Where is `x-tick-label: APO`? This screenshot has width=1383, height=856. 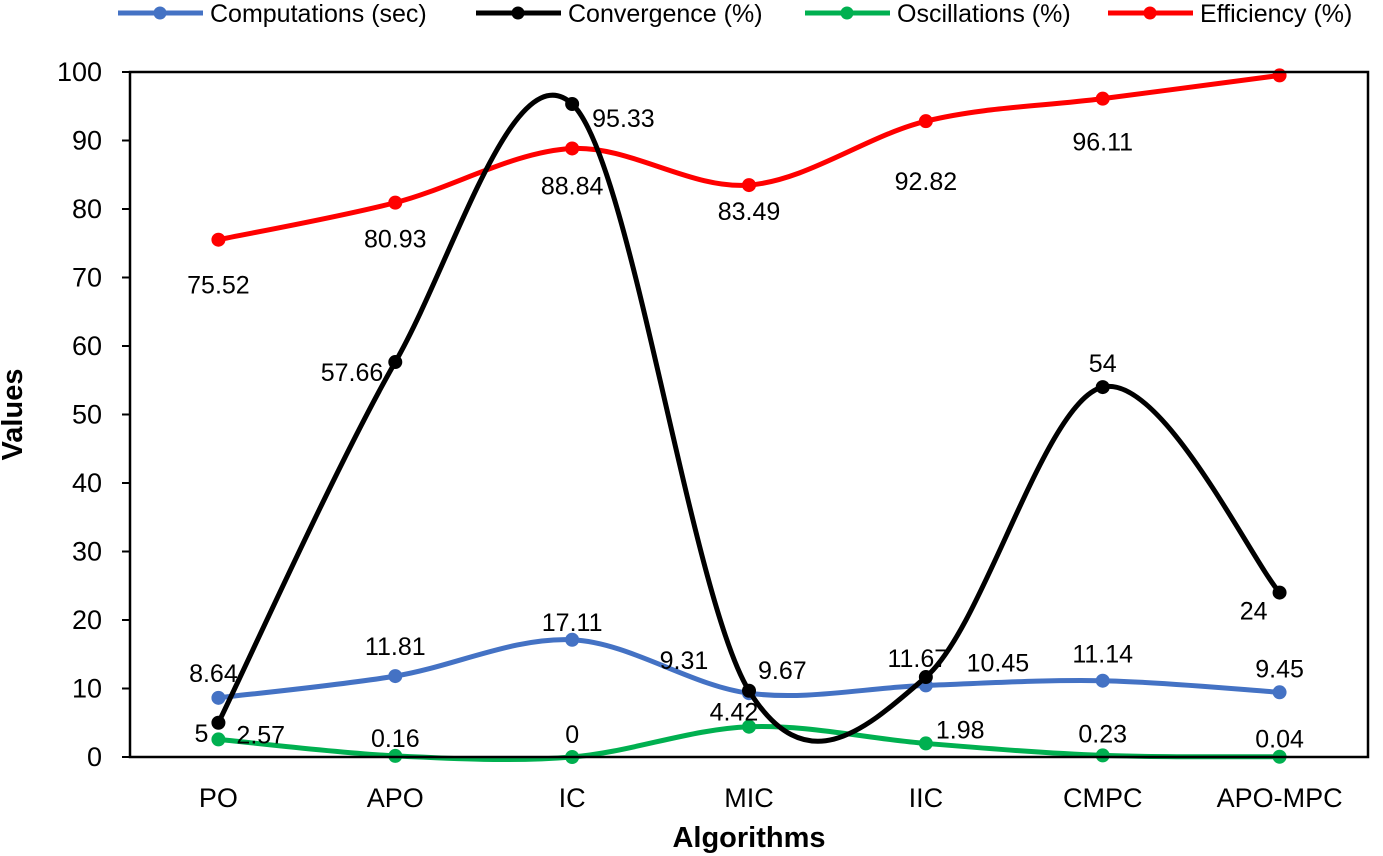
x-tick-label: APO is located at coordinates (395, 798).